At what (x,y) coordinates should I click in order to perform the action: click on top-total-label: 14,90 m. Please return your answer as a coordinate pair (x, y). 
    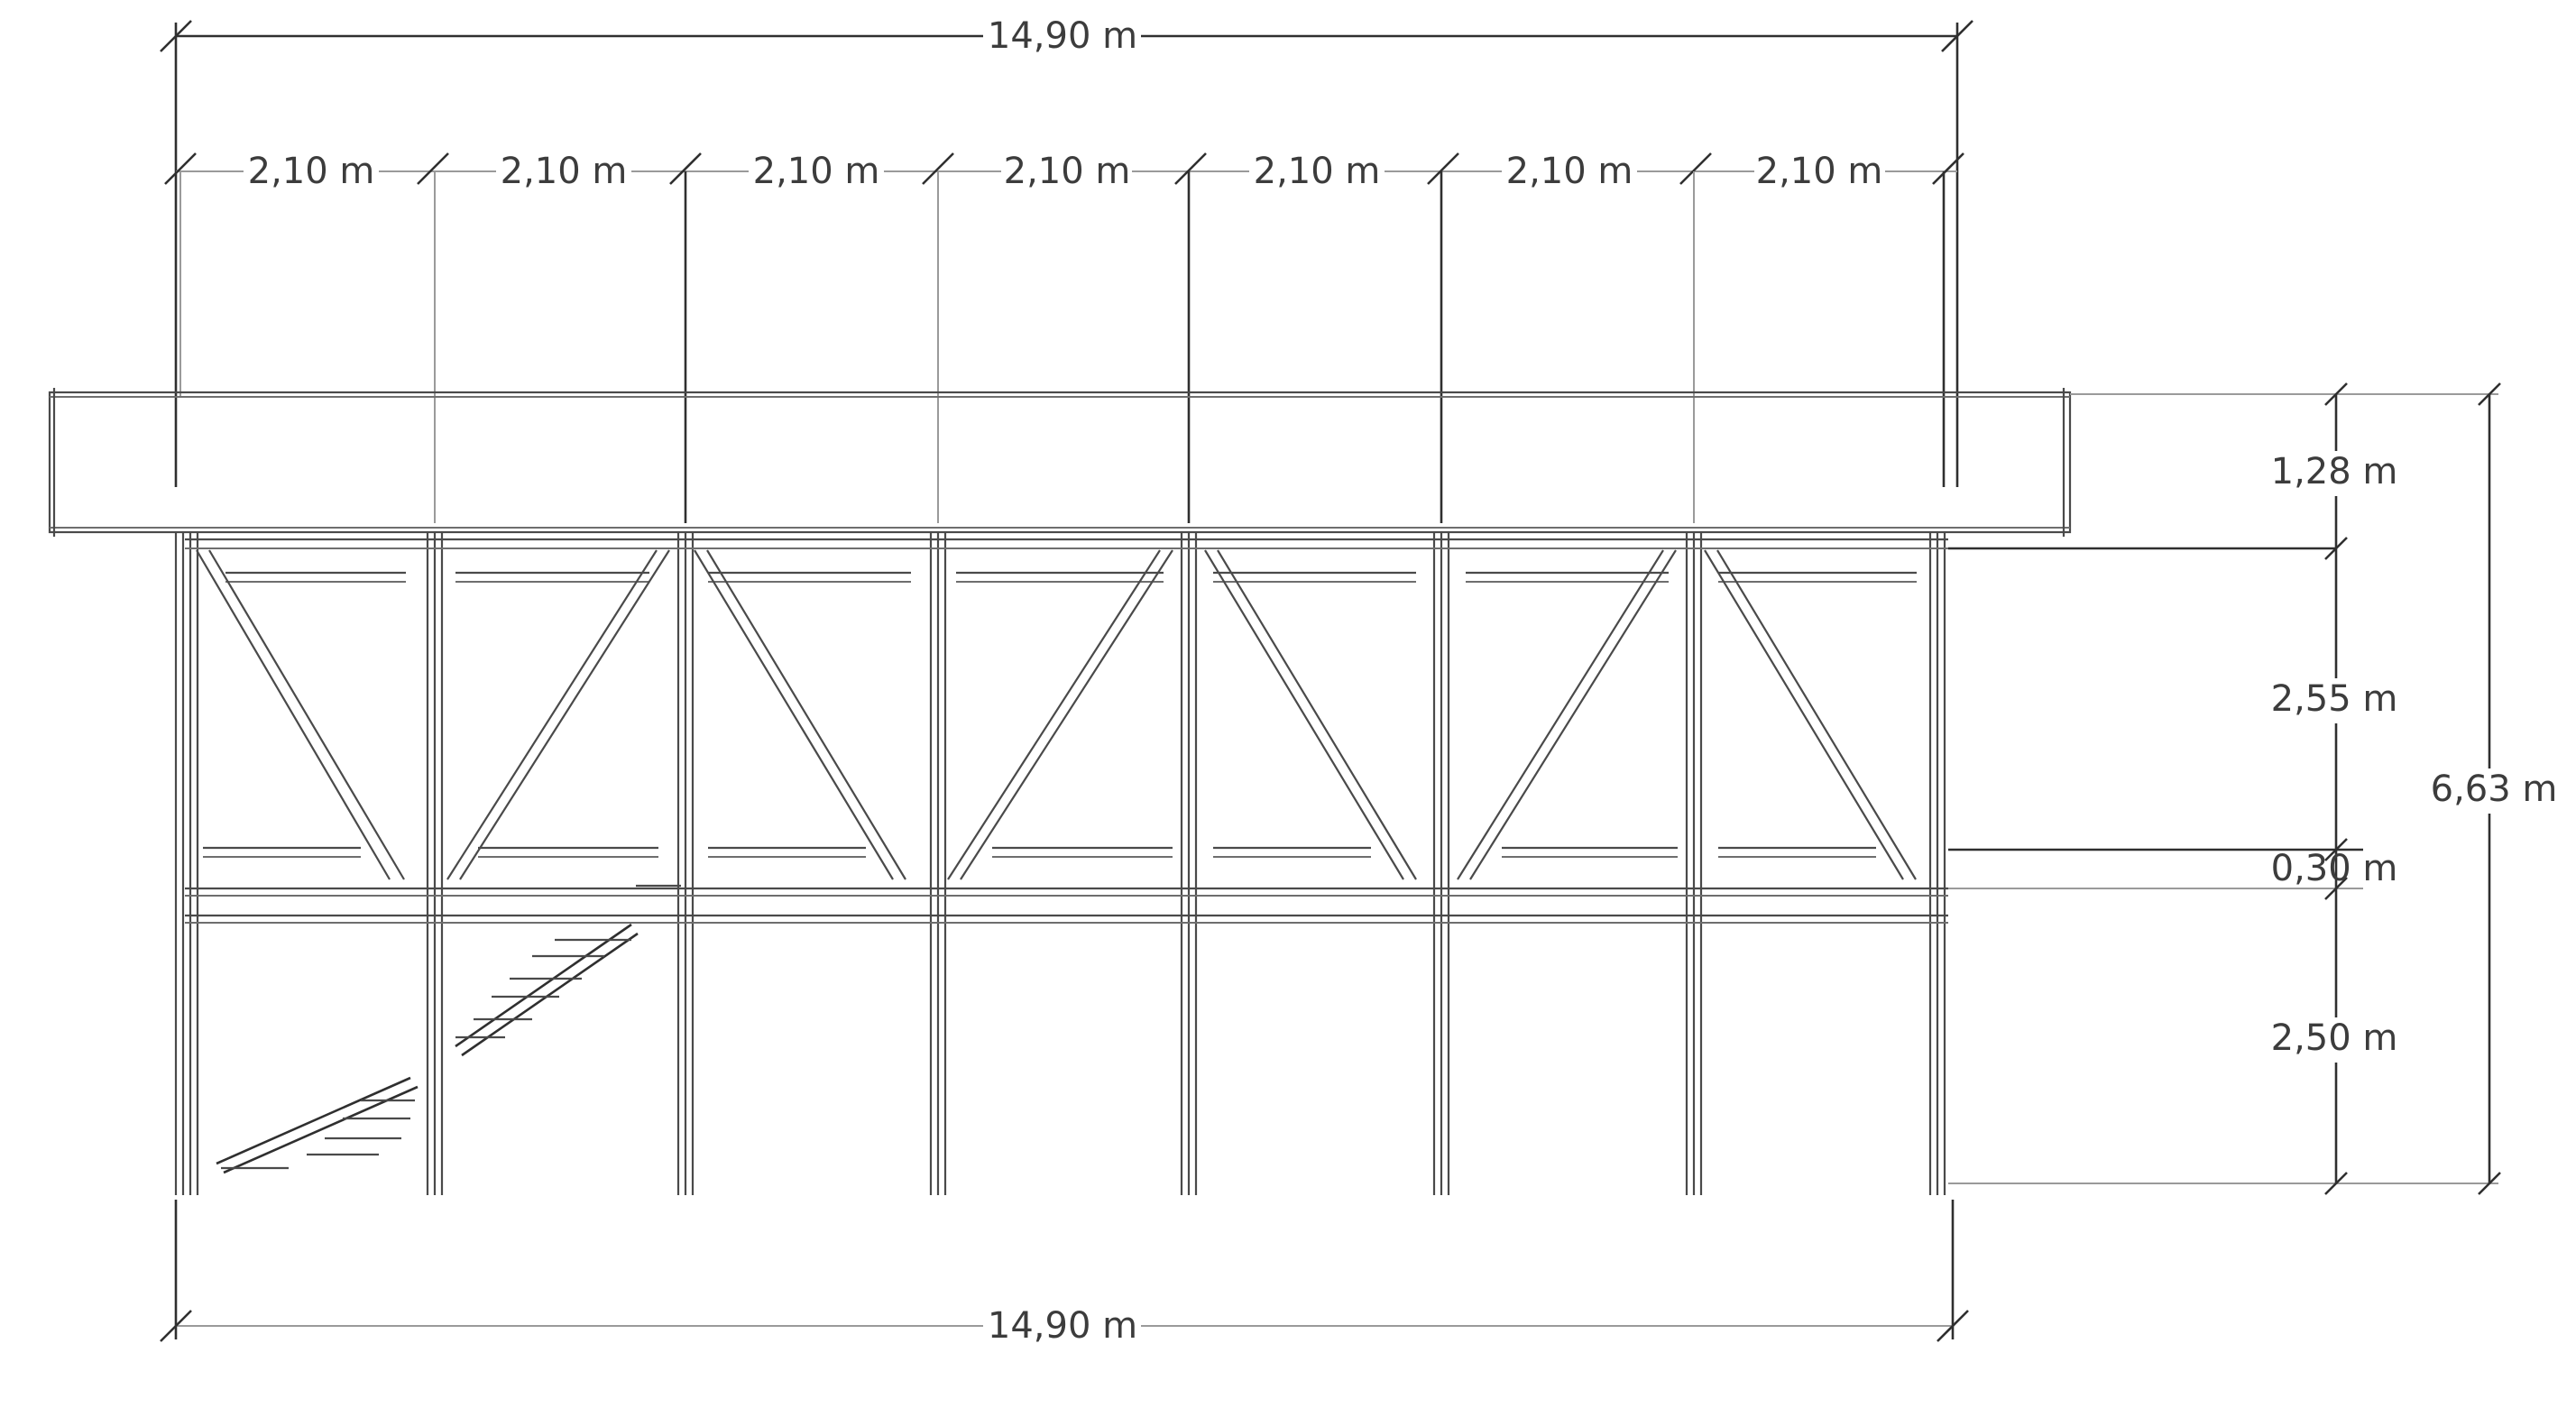
    Looking at the image, I should click on (1063, 36).